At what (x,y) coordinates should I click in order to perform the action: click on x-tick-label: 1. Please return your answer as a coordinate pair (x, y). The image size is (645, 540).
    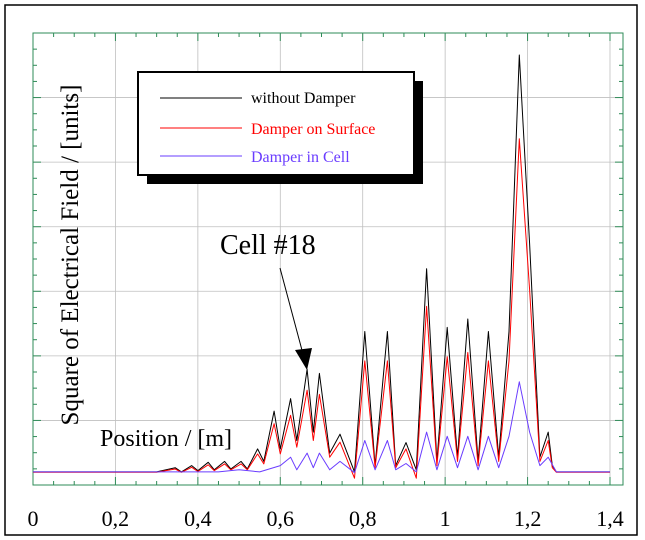
    Looking at the image, I should click on (445, 518).